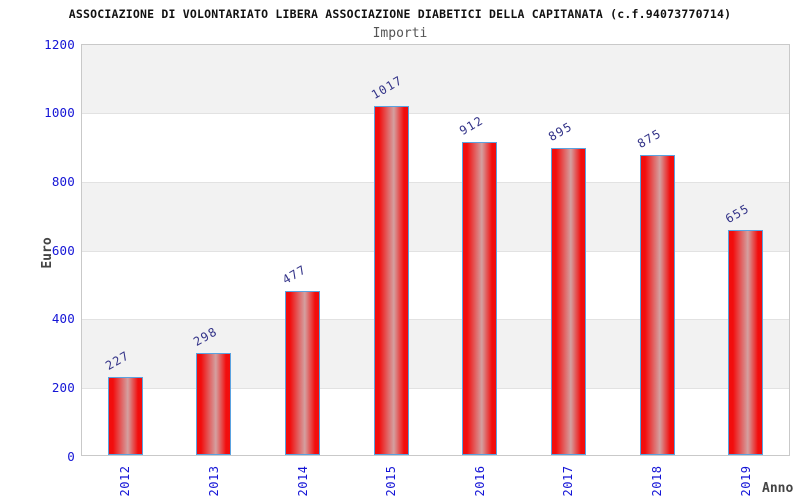 The image size is (800, 500). Describe the element at coordinates (125, 481) in the screenshot. I see `x-tick-label: 2012` at that location.